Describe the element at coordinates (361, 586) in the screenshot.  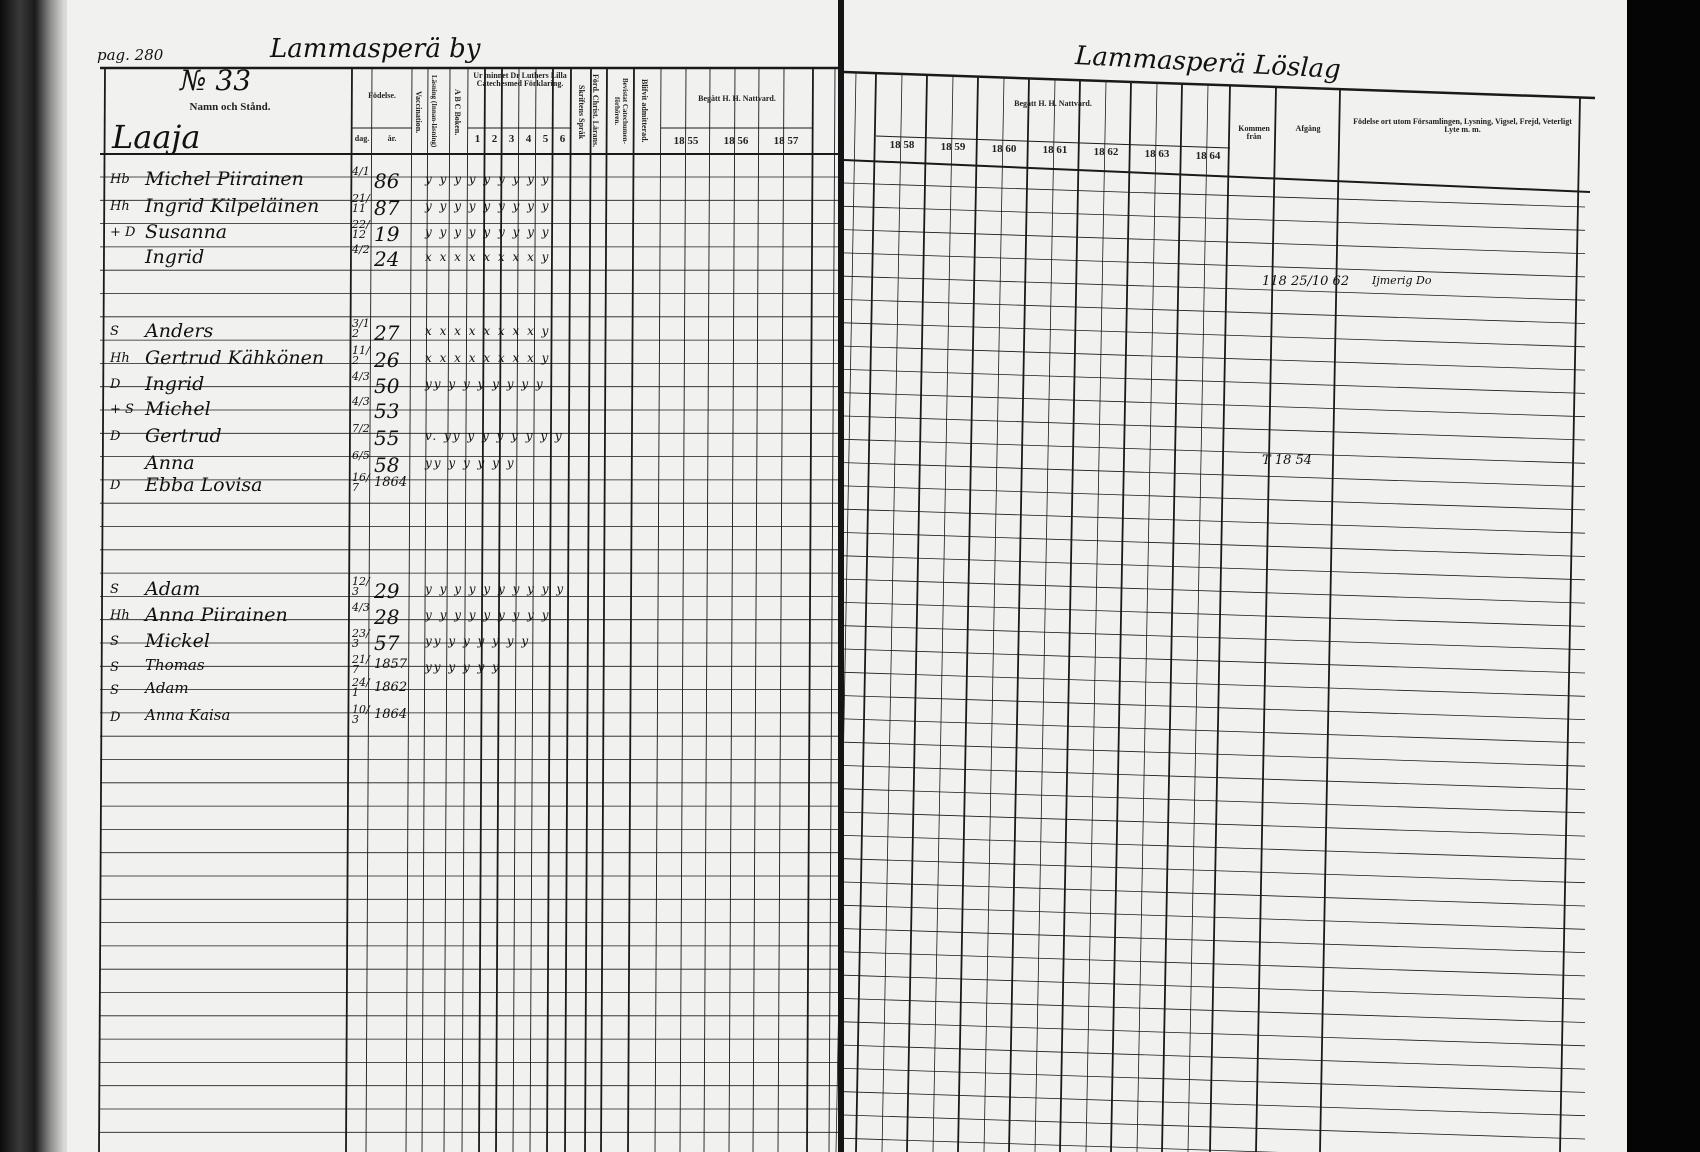
I see `birth-day: 12/3` at that location.